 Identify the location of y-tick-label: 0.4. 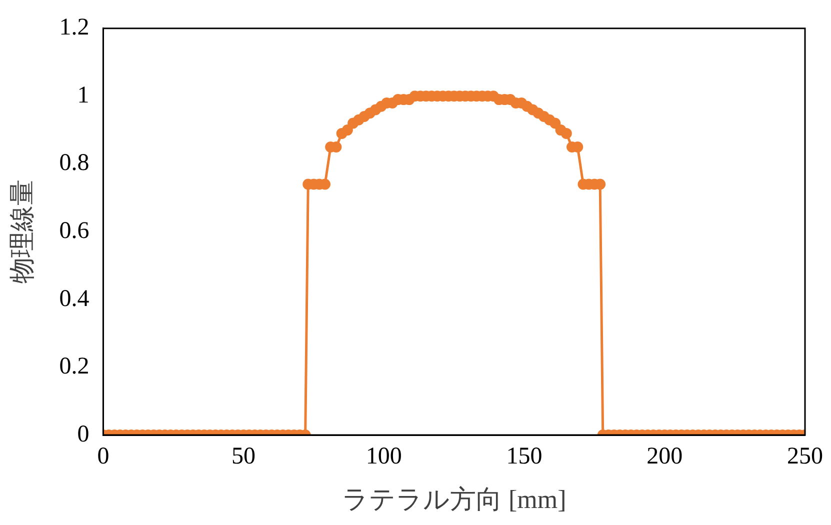
(74, 299).